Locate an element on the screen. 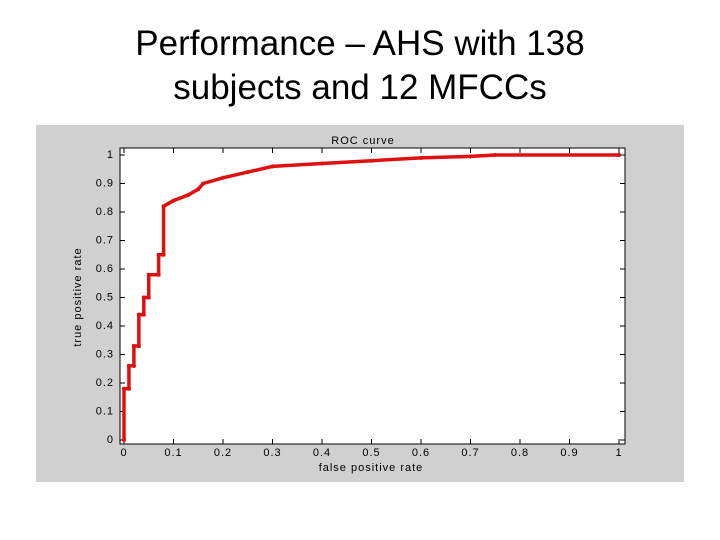 The height and width of the screenshot is (540, 720). x-tick-label: 0.7 is located at coordinates (470, 453).